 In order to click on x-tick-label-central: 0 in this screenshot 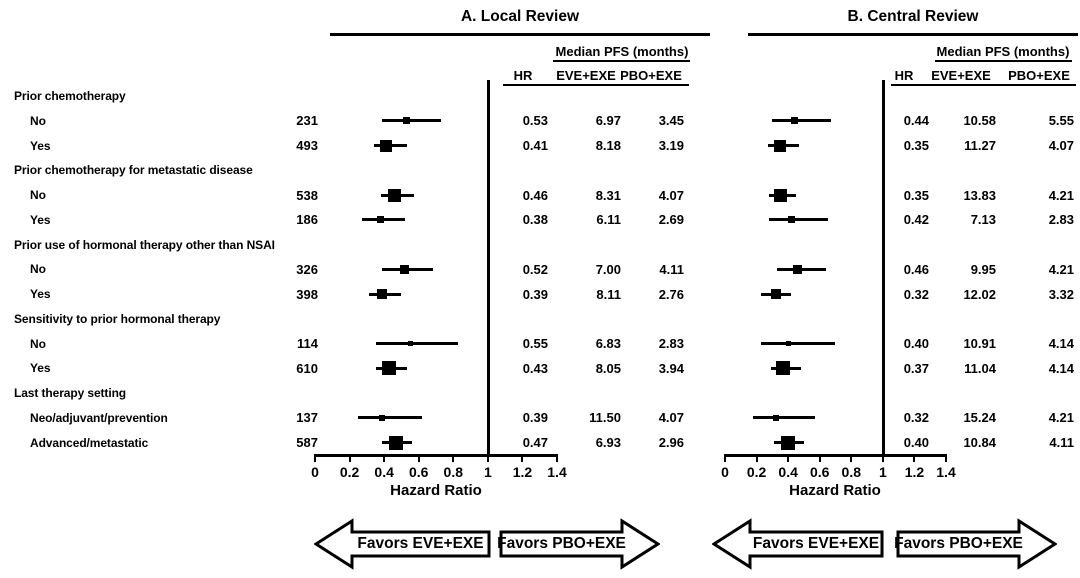, I will do `click(725, 472)`.